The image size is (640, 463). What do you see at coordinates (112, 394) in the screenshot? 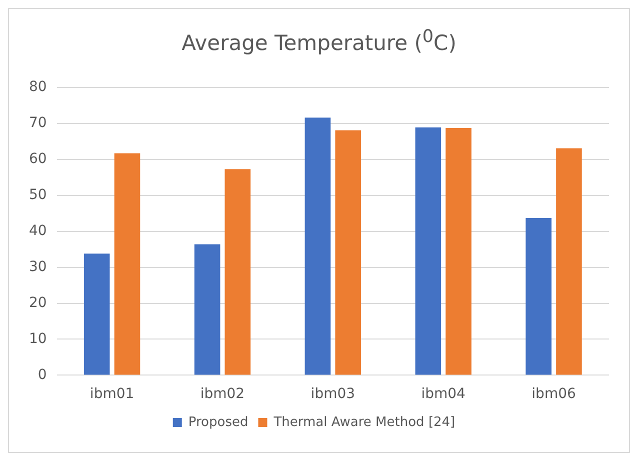
I see `x-tick-label: ibm01` at bounding box center [112, 394].